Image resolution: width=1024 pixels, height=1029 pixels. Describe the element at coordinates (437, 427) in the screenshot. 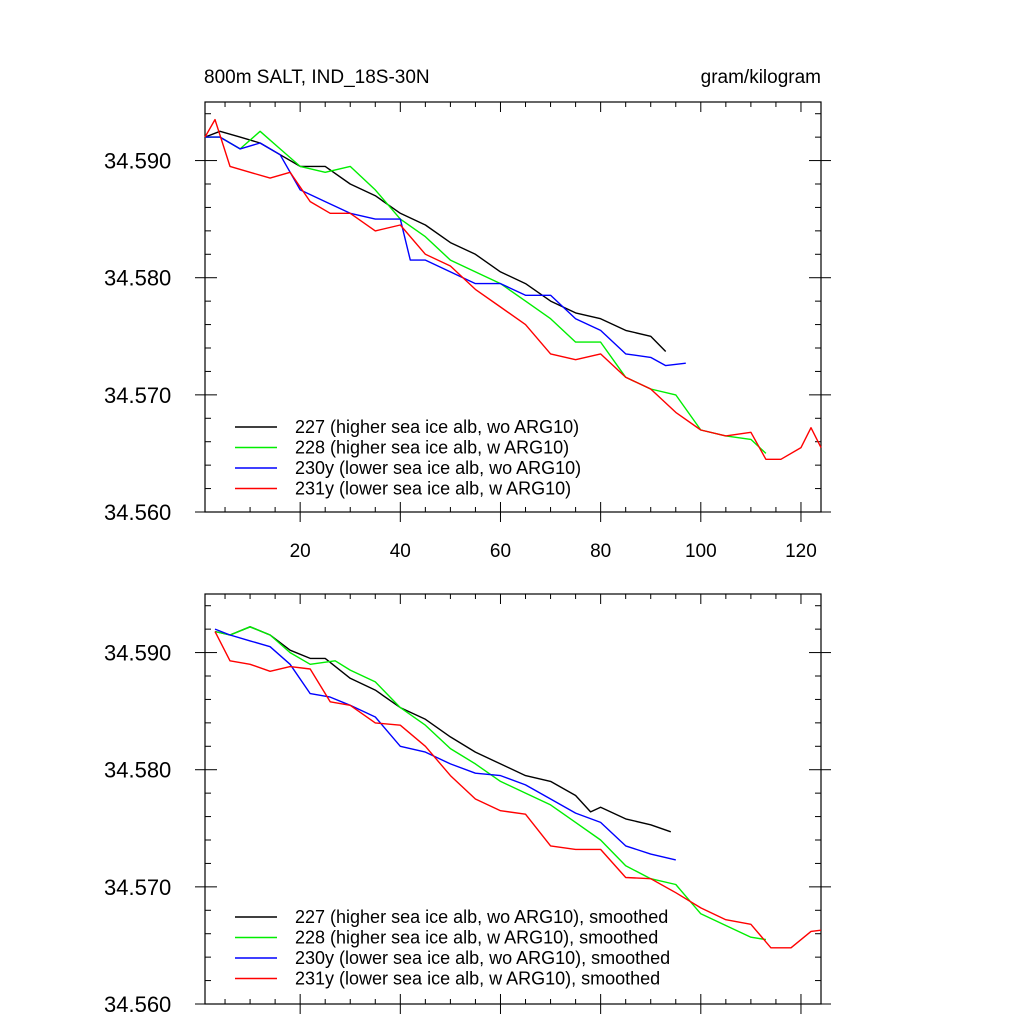

I see `legend-label: 227 (higher sea ice alb, wo ARG10)` at that location.